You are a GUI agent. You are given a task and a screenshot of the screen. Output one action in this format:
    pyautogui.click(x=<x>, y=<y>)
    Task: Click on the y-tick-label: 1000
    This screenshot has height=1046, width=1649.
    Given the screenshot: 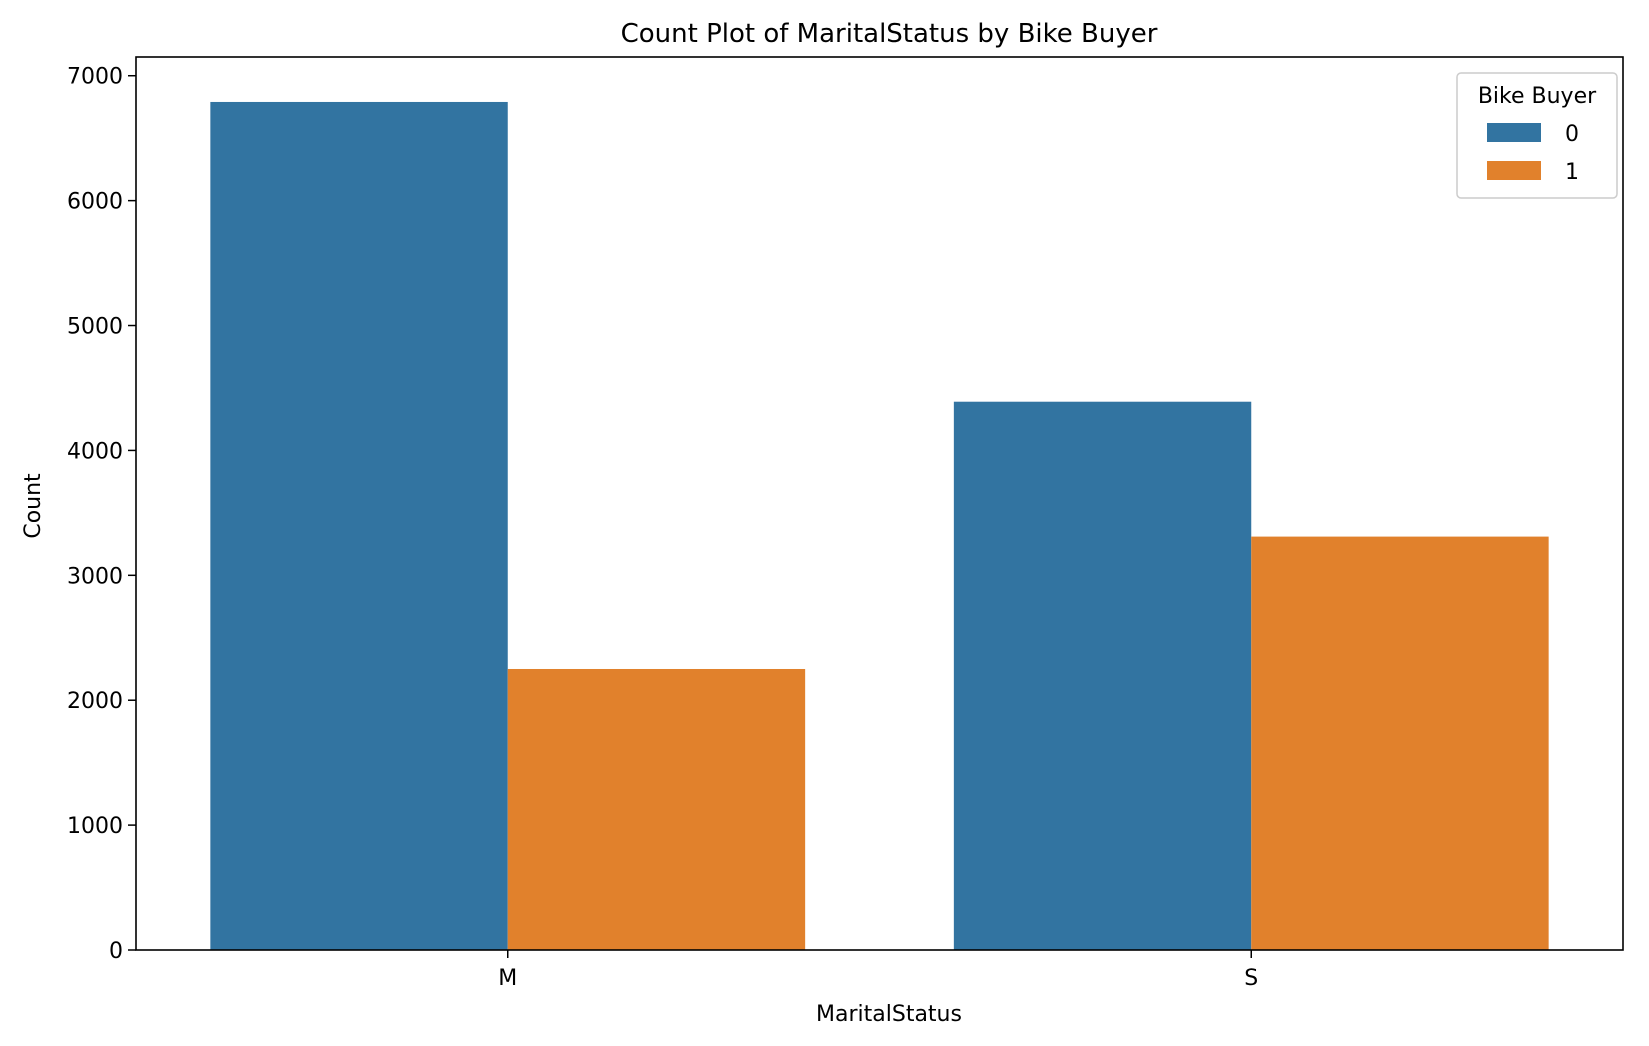 What is the action you would take?
    pyautogui.click(x=95, y=826)
    